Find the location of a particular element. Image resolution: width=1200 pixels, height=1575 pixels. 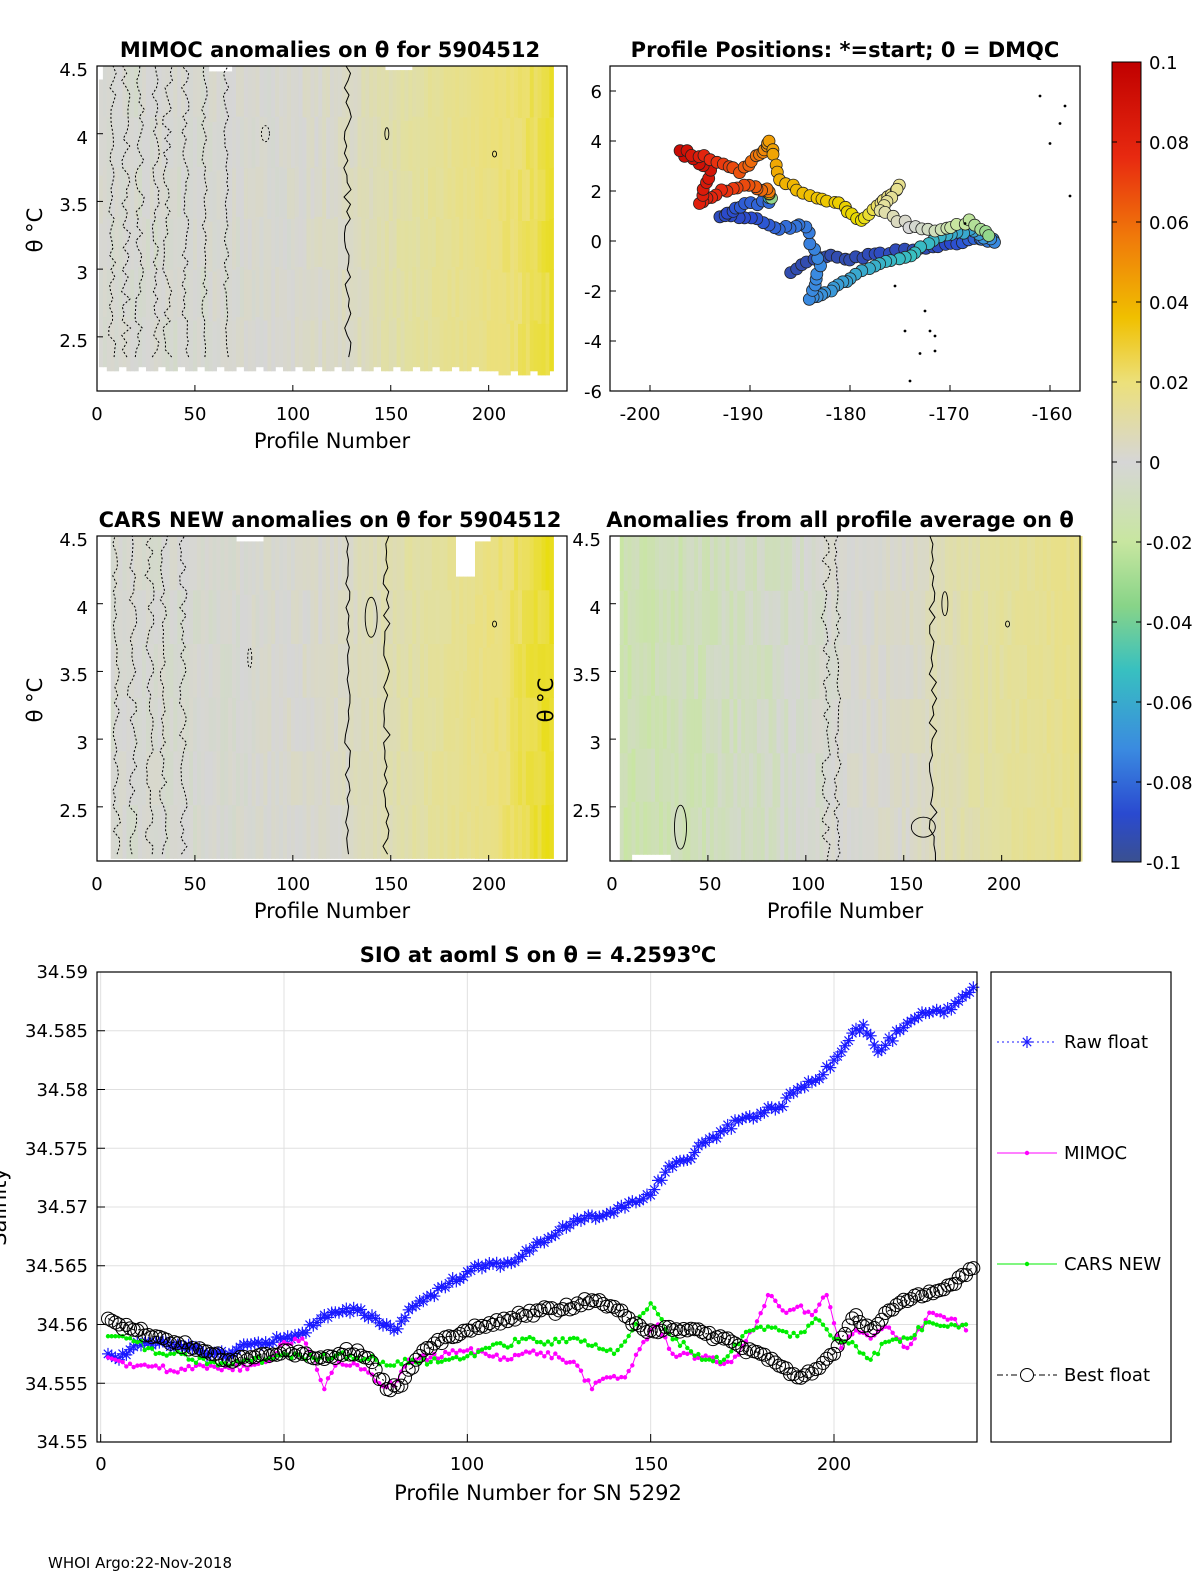

cars-heatmap is located at coordinates (332, 697).